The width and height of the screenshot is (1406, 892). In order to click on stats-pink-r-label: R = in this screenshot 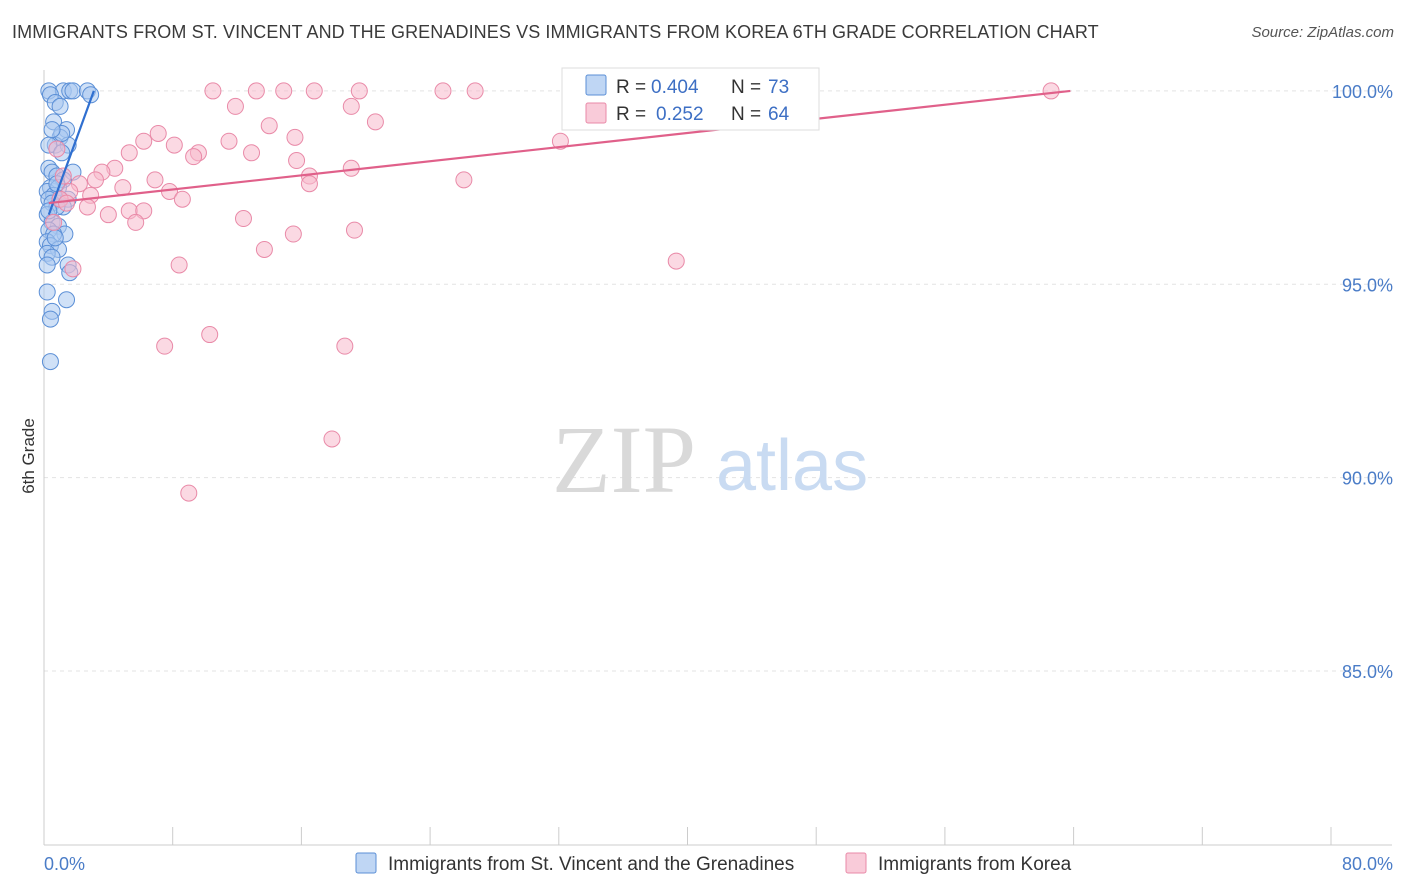, I will do `click(631, 114)`.